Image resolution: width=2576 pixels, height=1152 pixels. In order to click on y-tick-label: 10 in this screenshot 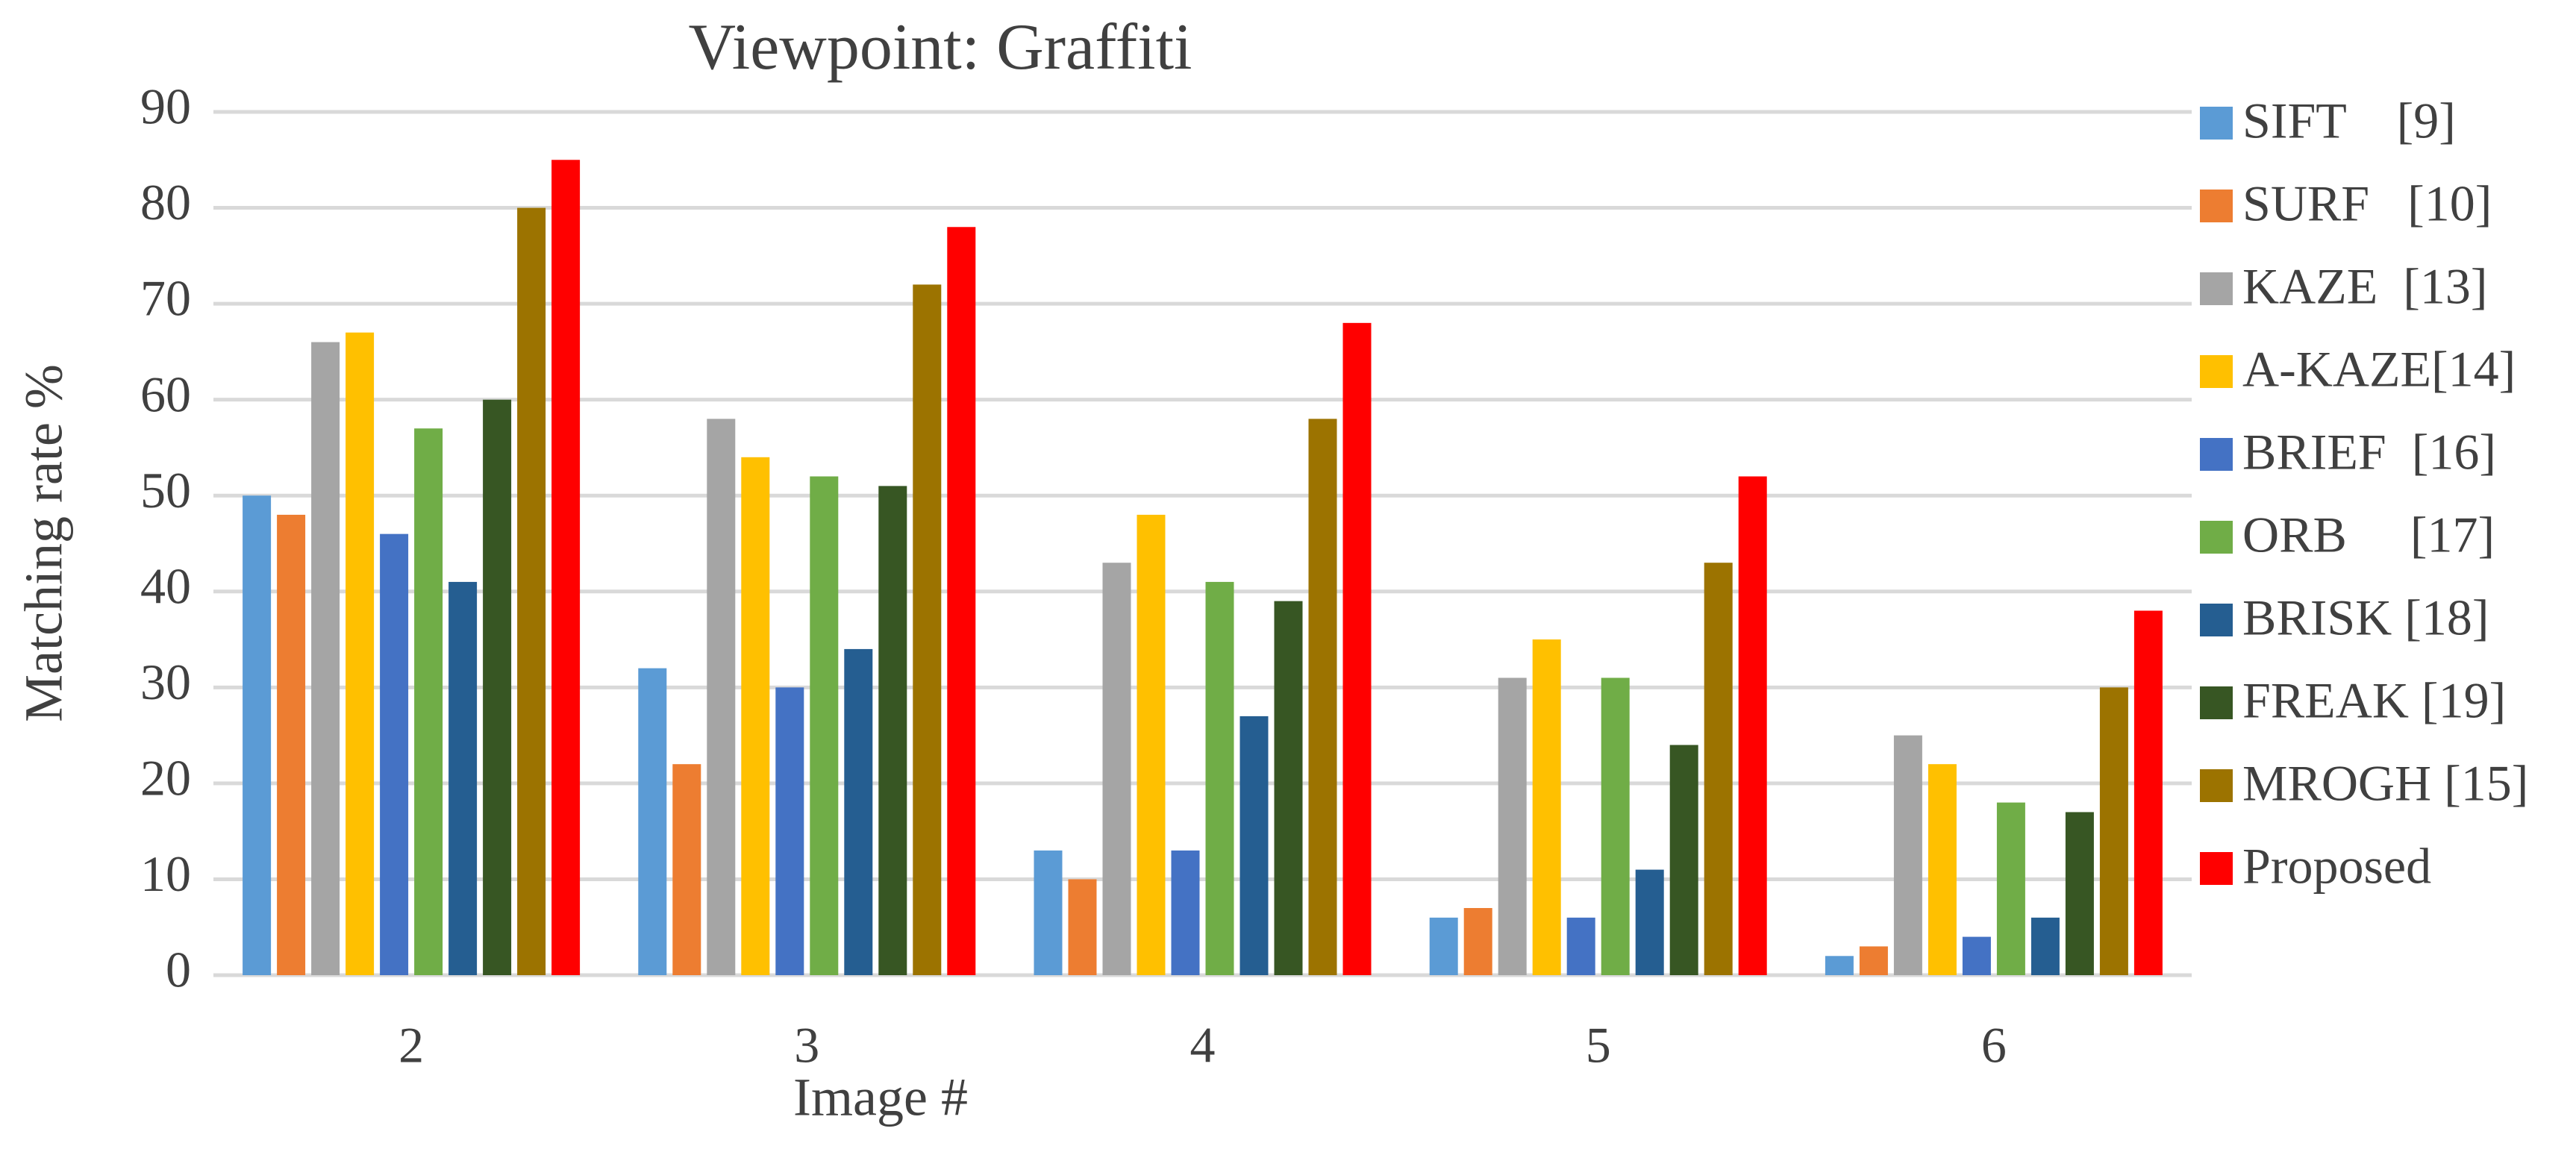, I will do `click(165, 873)`.